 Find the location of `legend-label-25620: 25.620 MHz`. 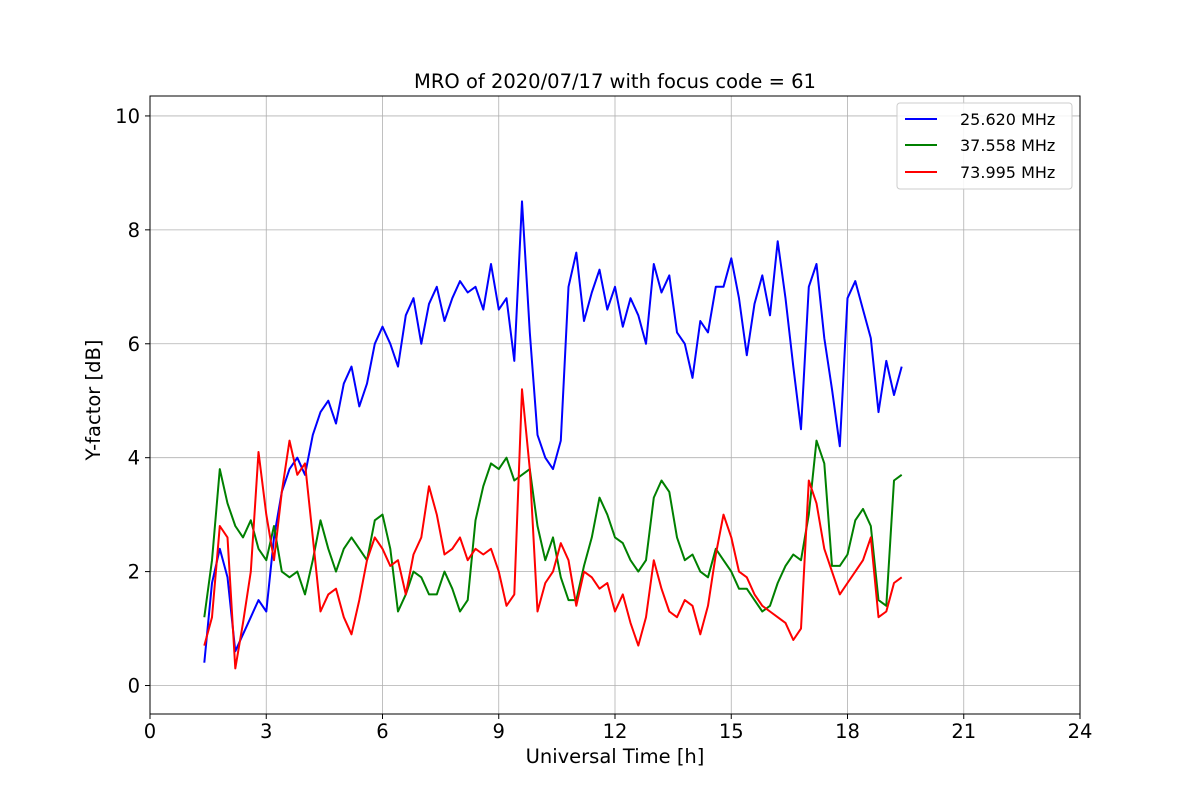

legend-label-25620: 25.620 MHz is located at coordinates (1007, 119).